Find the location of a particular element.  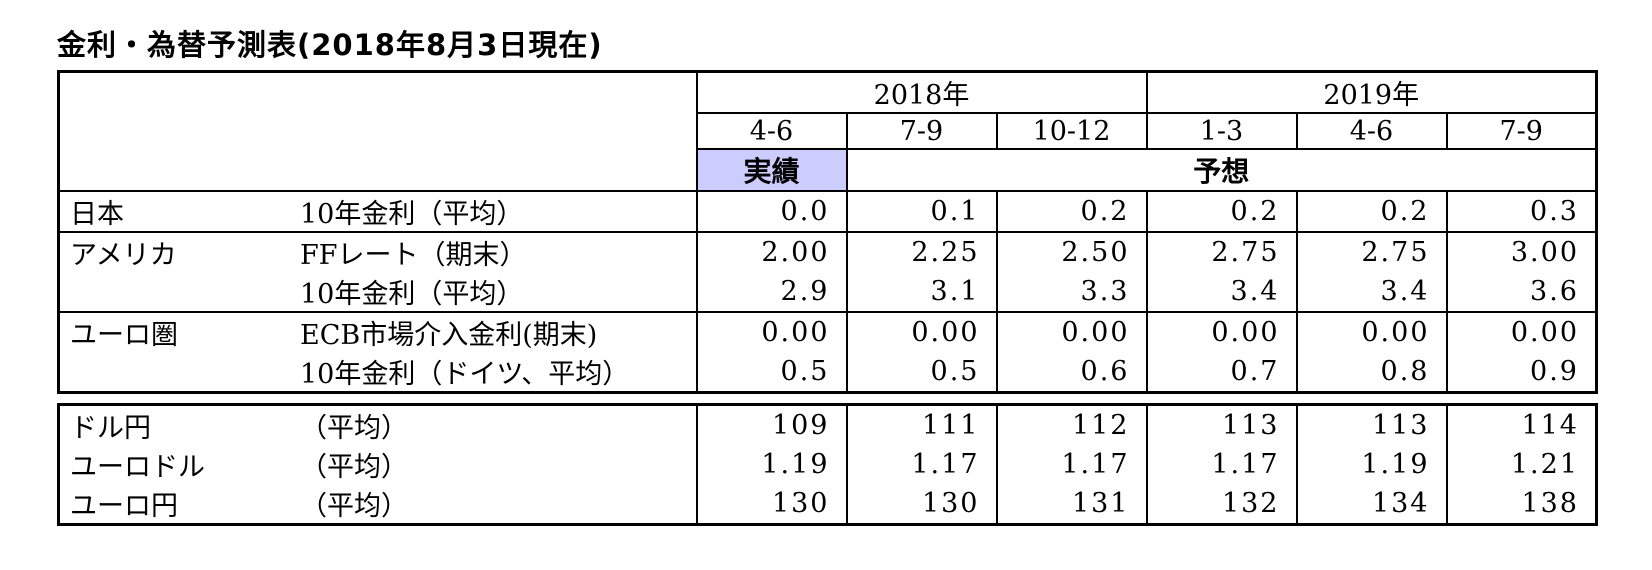

value-cell: 3.6 is located at coordinates (1521, 292).